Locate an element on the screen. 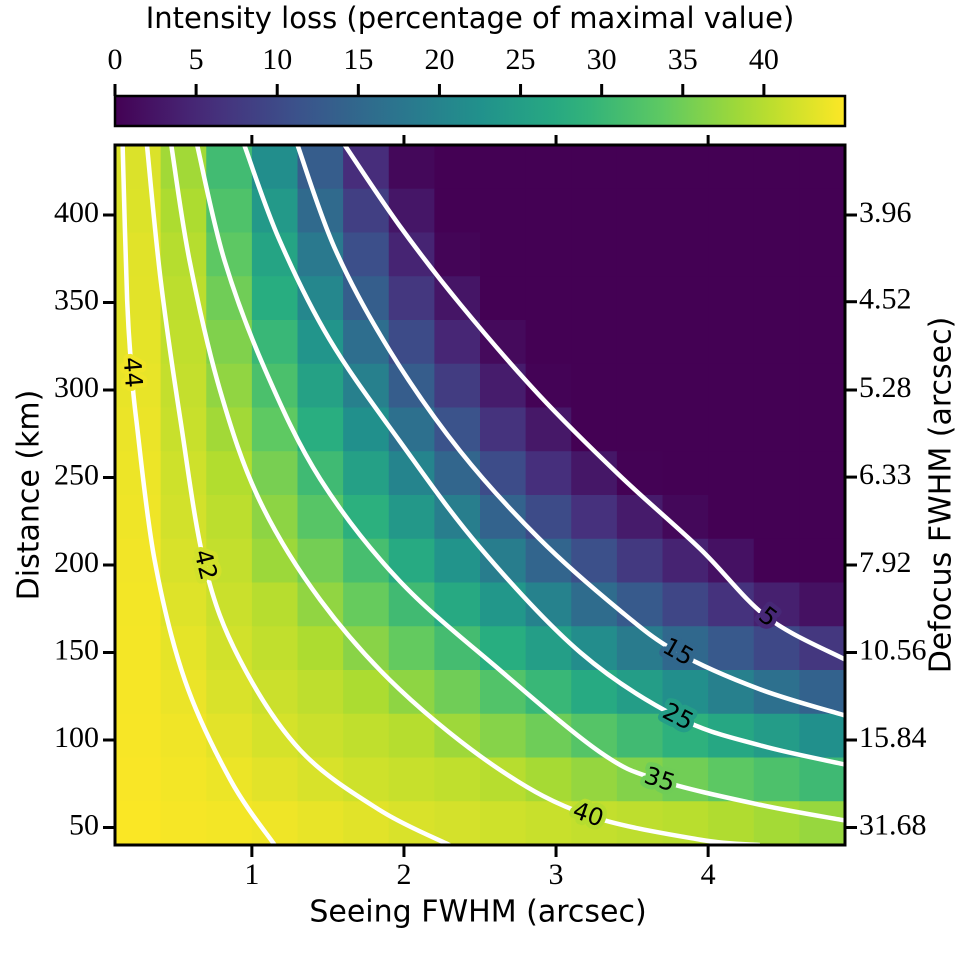 The image size is (960, 960). y-tick-label: 350 is located at coordinates (76, 299).